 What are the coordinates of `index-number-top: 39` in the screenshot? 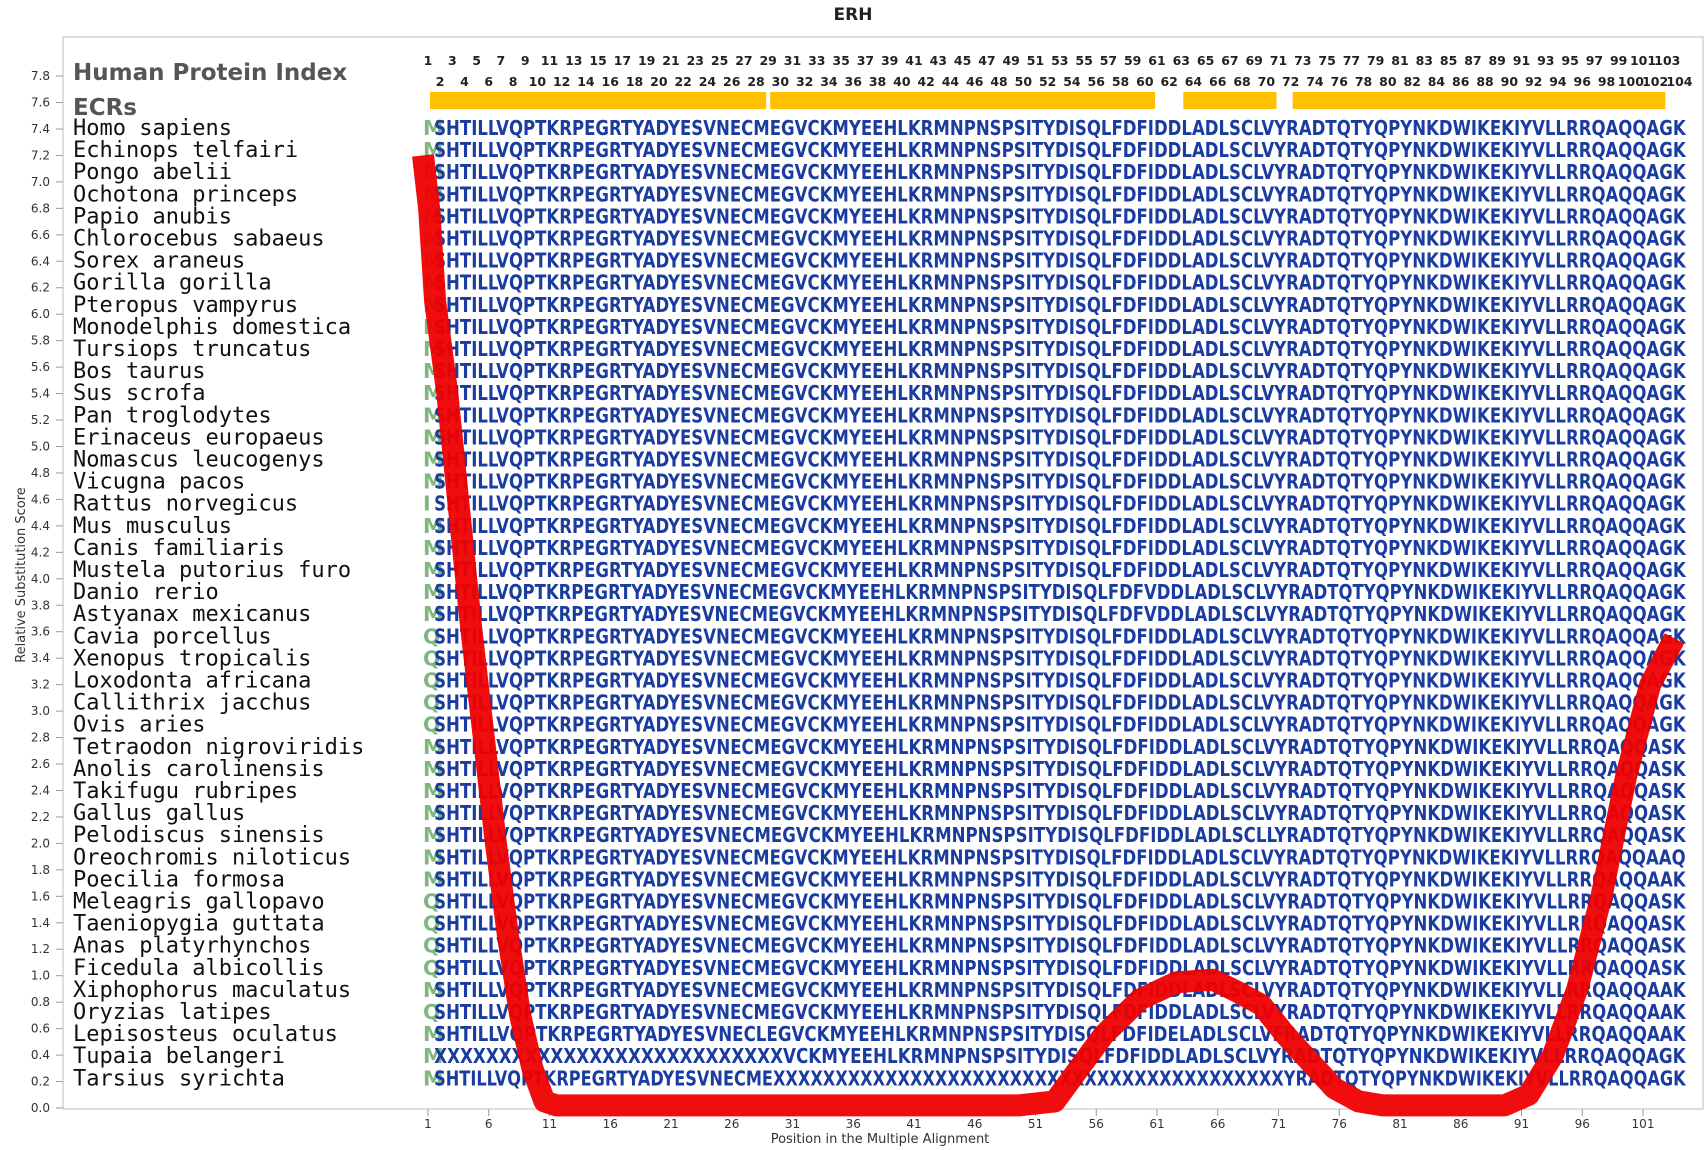 It's located at (889, 60).